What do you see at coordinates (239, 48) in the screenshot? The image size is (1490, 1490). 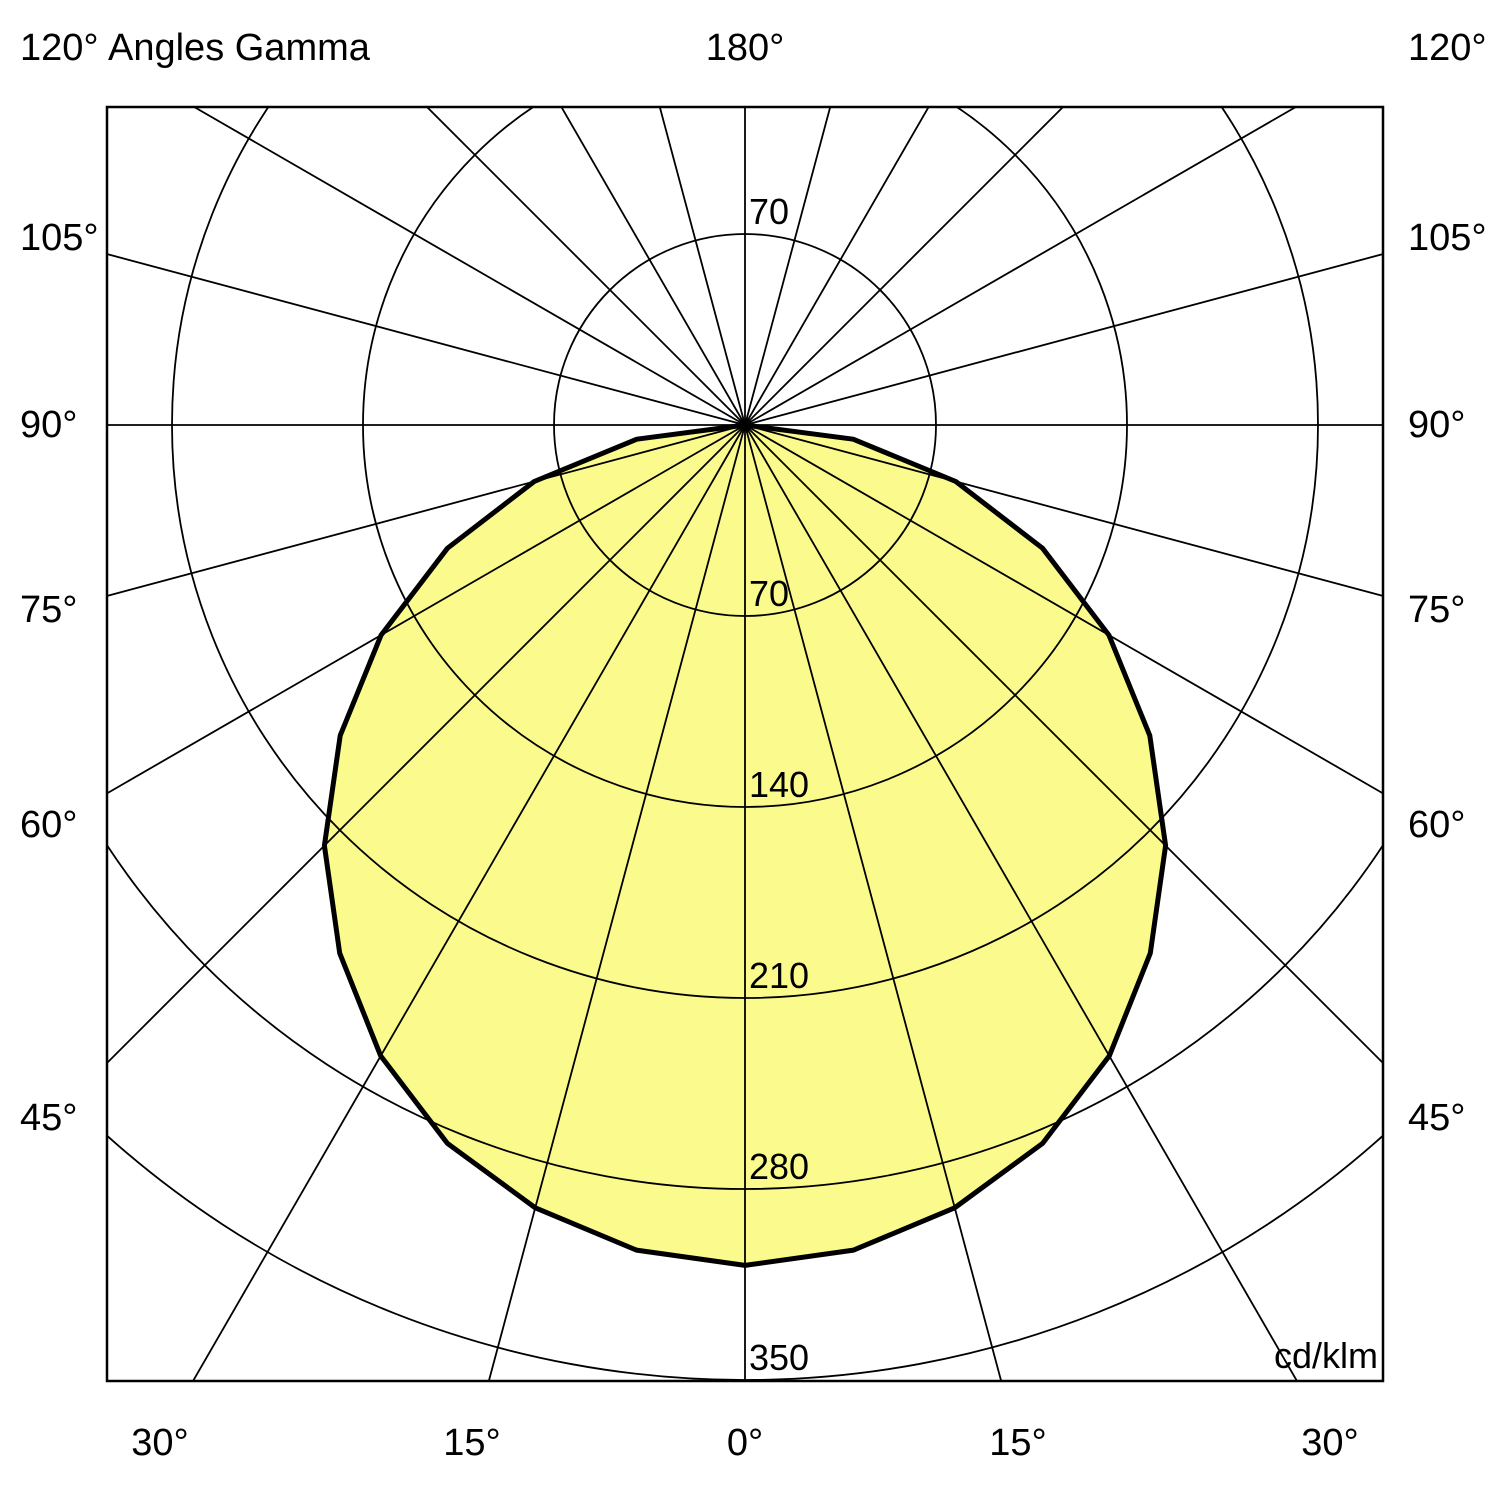 I see `chart-title: Angles Gamma` at bounding box center [239, 48].